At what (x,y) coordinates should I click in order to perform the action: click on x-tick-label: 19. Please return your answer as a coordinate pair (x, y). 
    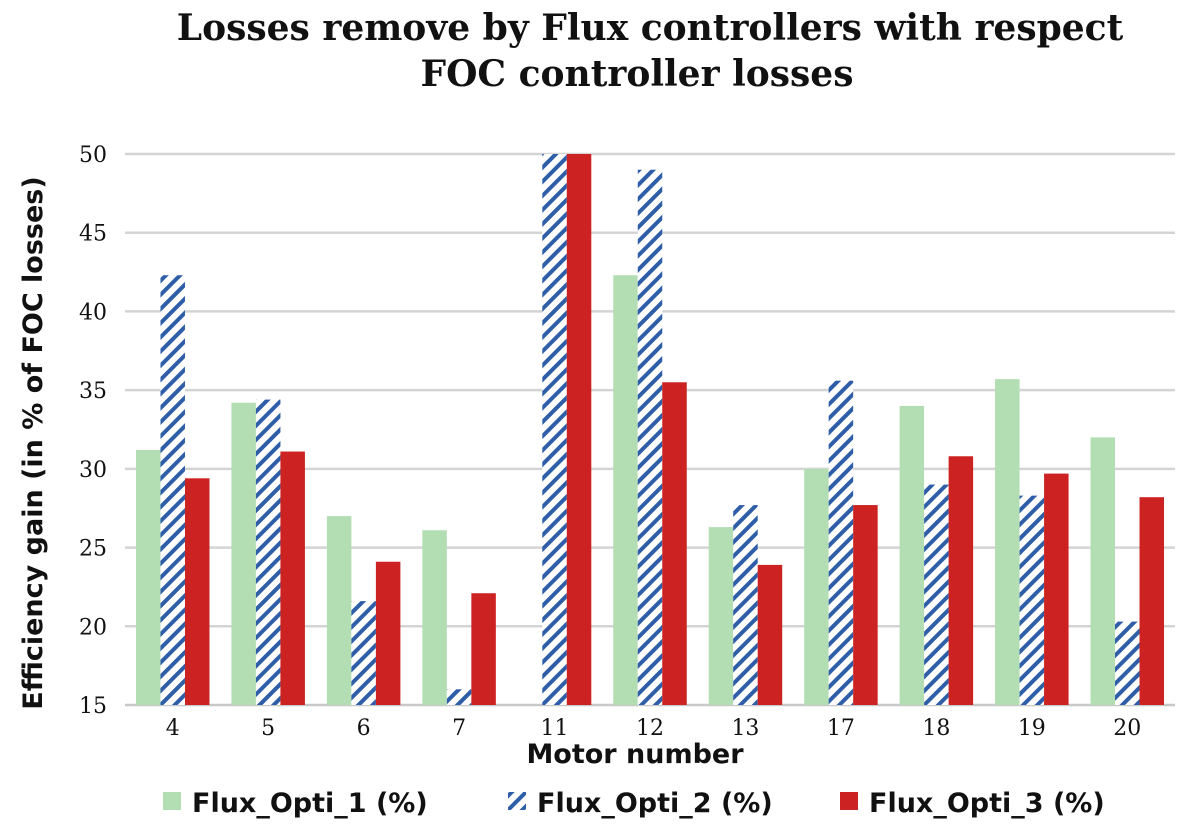
    Looking at the image, I should click on (1032, 728).